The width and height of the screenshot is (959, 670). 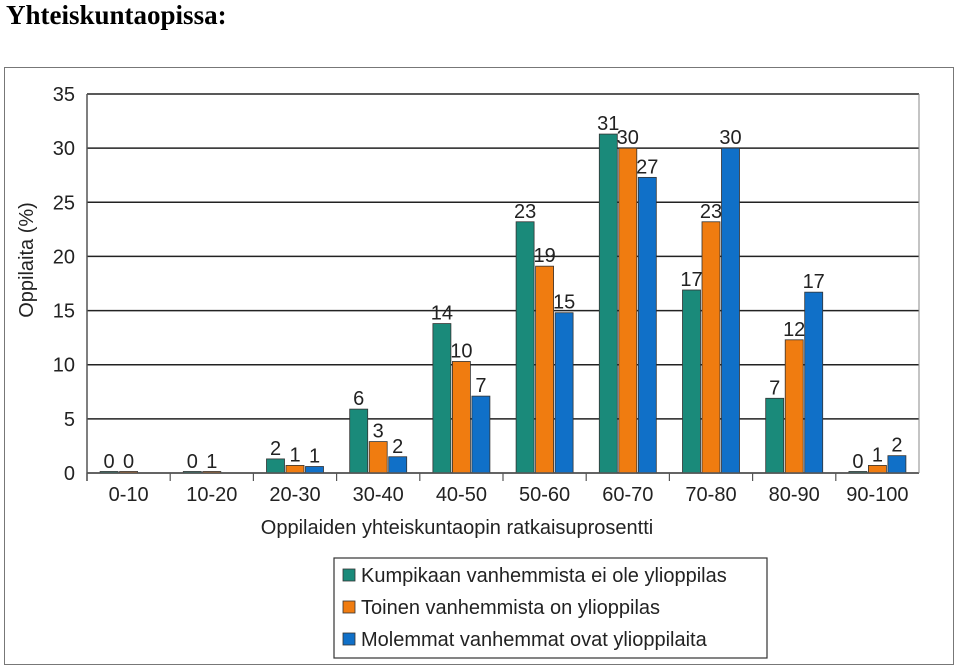 I want to click on data-label: 15, so click(x=564, y=303).